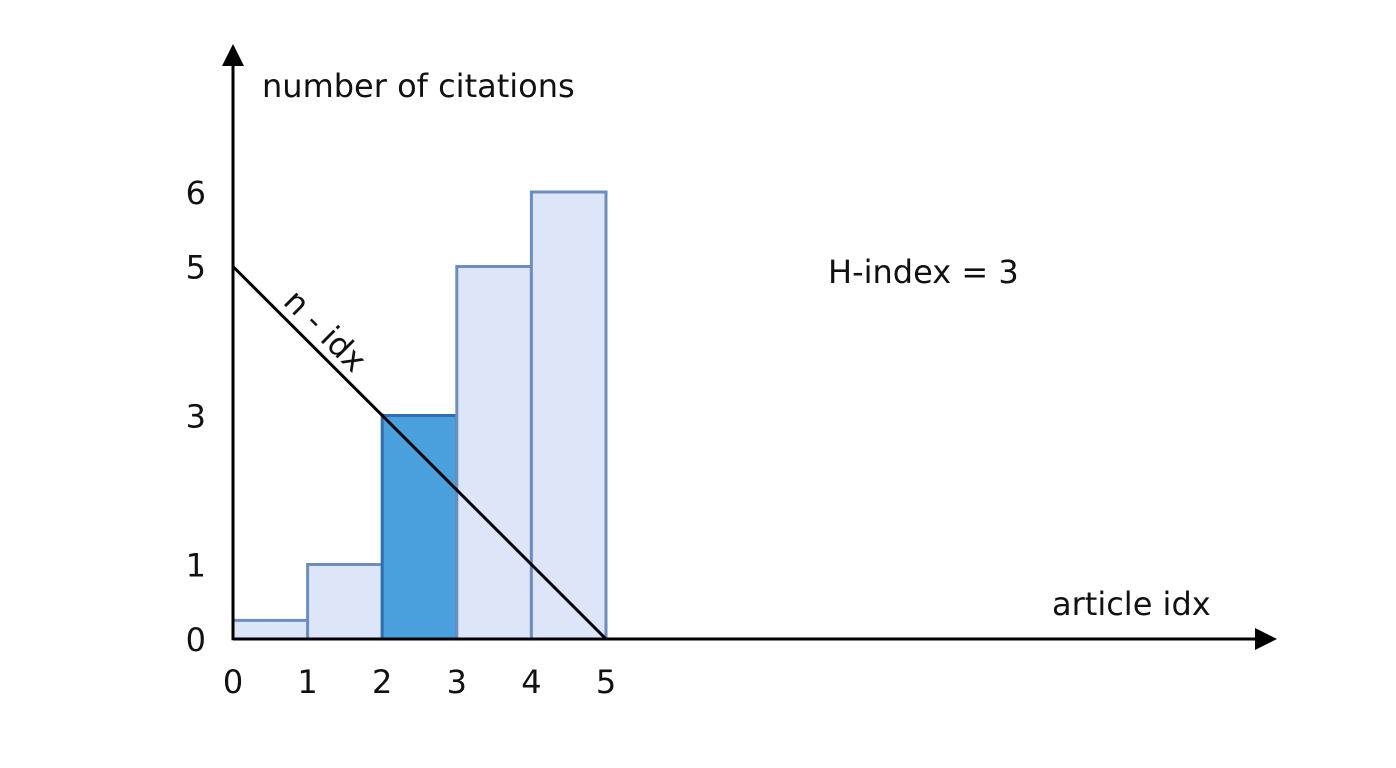  I want to click on n-minus-idx-line, so click(419, 453).